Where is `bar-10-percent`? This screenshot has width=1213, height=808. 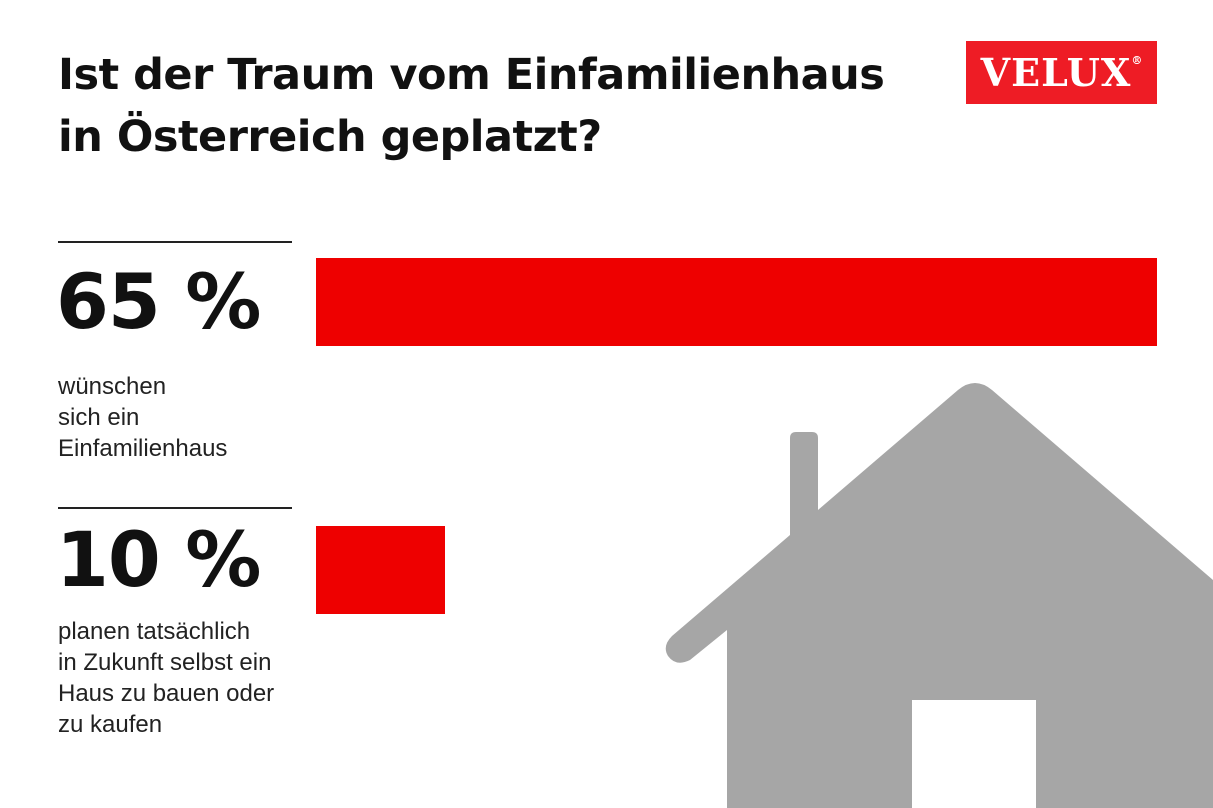
bar-10-percent is located at coordinates (380, 570).